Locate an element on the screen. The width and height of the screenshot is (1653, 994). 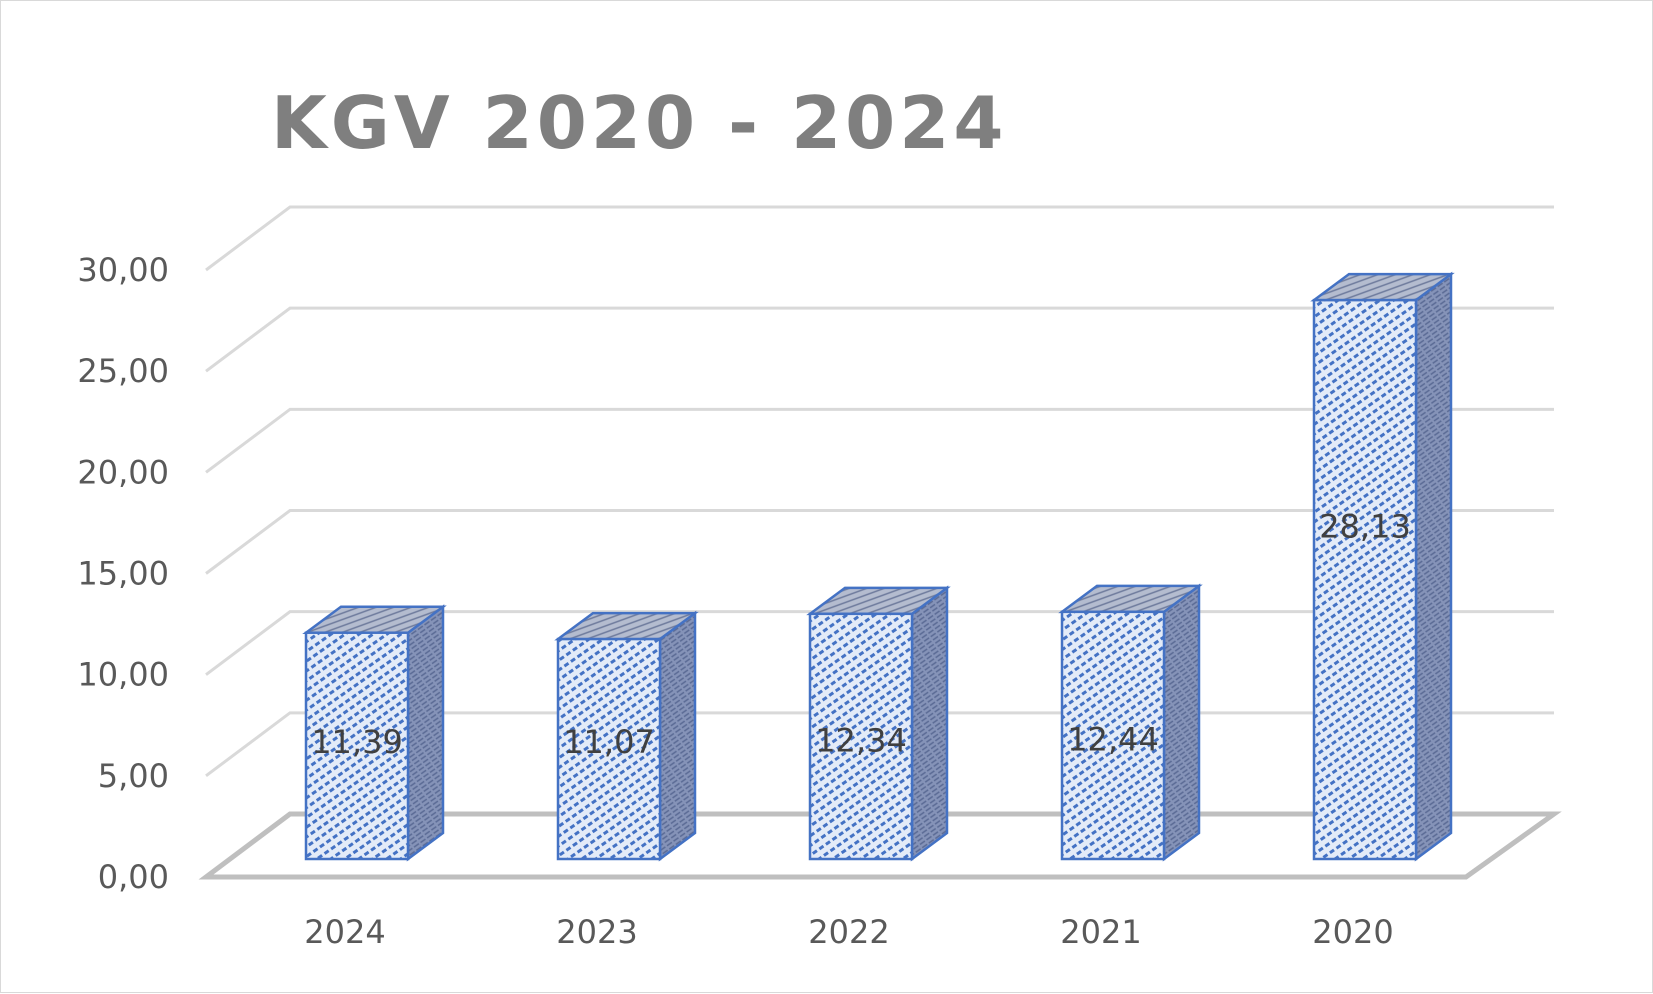
data-label: 11,39 is located at coordinates (357, 742).